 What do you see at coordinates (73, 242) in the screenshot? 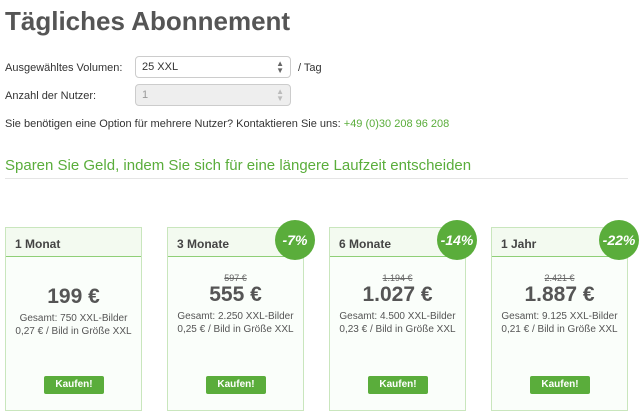
I see `plan-name: 1 Monat` at bounding box center [73, 242].